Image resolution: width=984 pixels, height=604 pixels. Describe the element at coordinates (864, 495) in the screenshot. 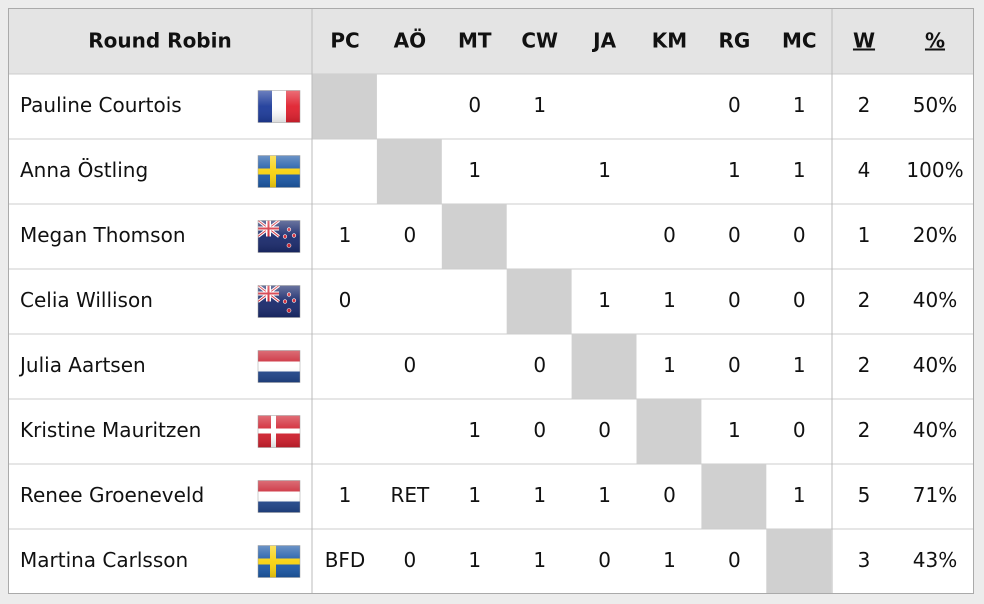

I see `wins: 5` at that location.